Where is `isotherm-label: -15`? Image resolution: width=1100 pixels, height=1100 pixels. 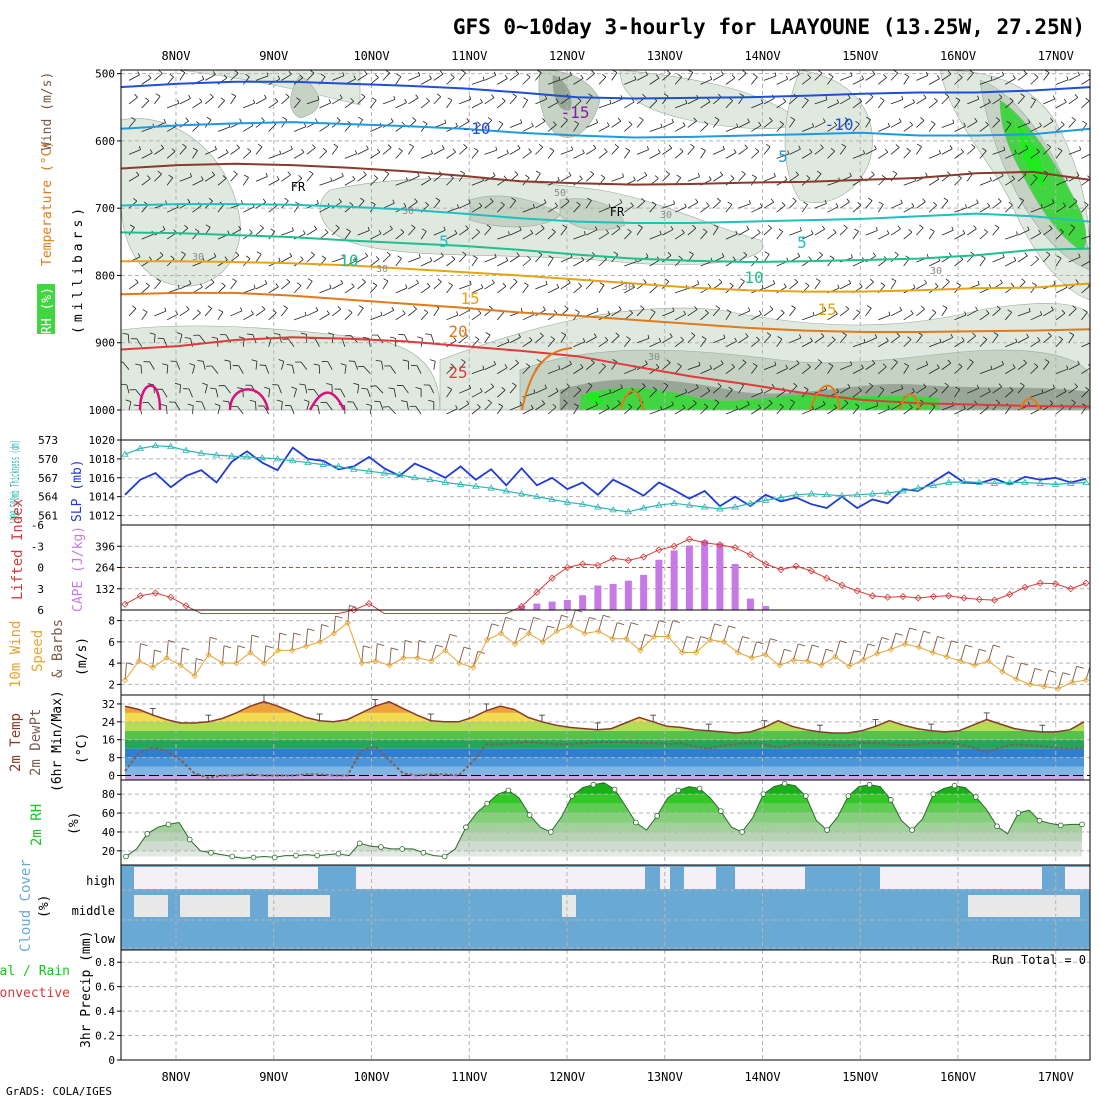 isotherm-label: -15 is located at coordinates (575, 112).